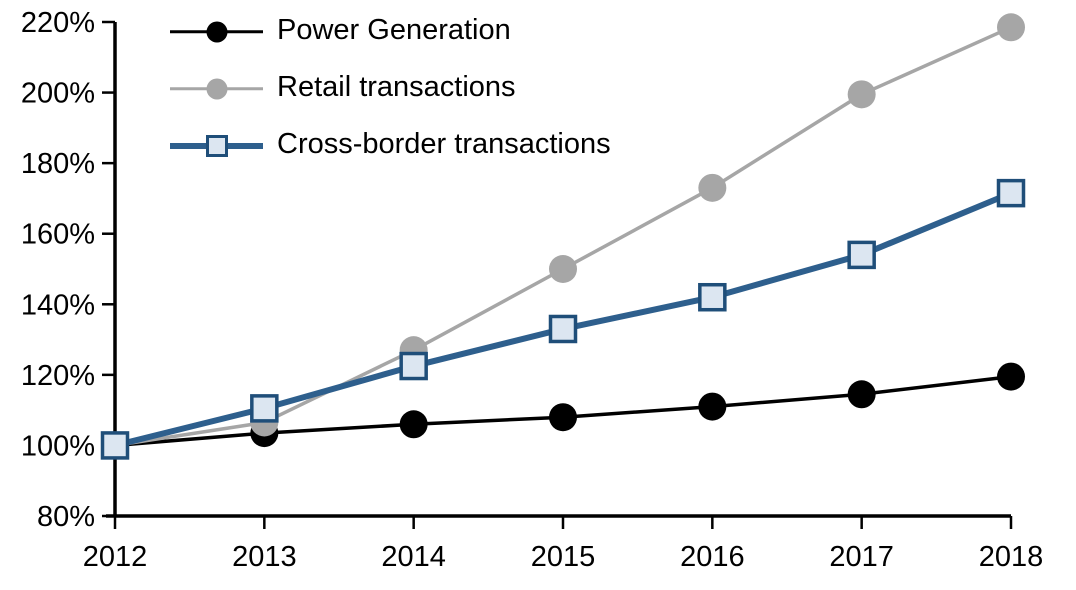 This screenshot has width=1076, height=590. What do you see at coordinates (66, 517) in the screenshot?
I see `y-tick-label: 80%` at bounding box center [66, 517].